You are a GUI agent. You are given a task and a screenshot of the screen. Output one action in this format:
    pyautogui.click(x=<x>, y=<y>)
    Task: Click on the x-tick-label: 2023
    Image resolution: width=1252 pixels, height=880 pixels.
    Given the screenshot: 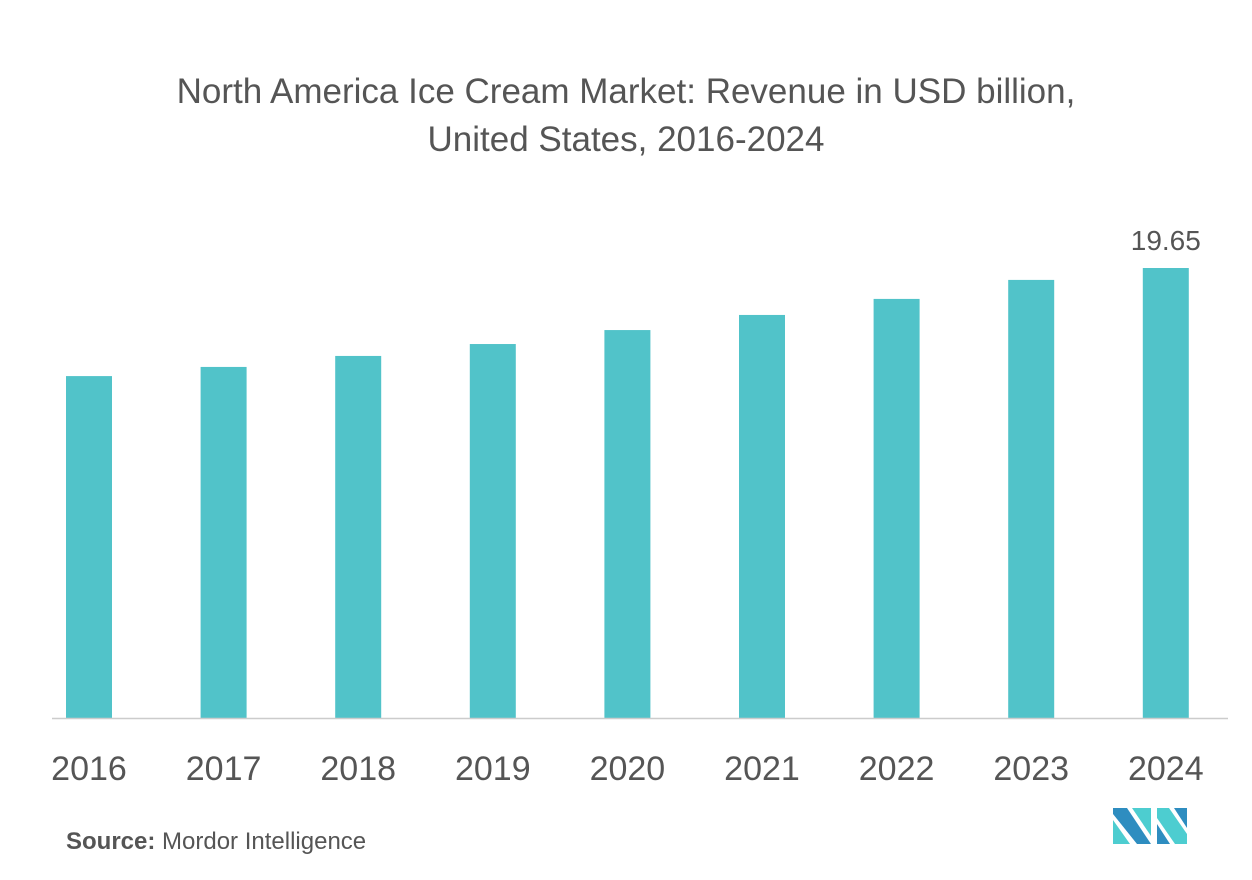 What is the action you would take?
    pyautogui.click(x=1031, y=769)
    